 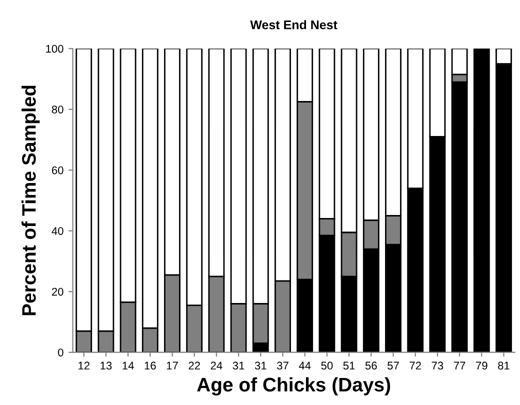 I want to click on x-tick-label: 73, so click(x=438, y=366).